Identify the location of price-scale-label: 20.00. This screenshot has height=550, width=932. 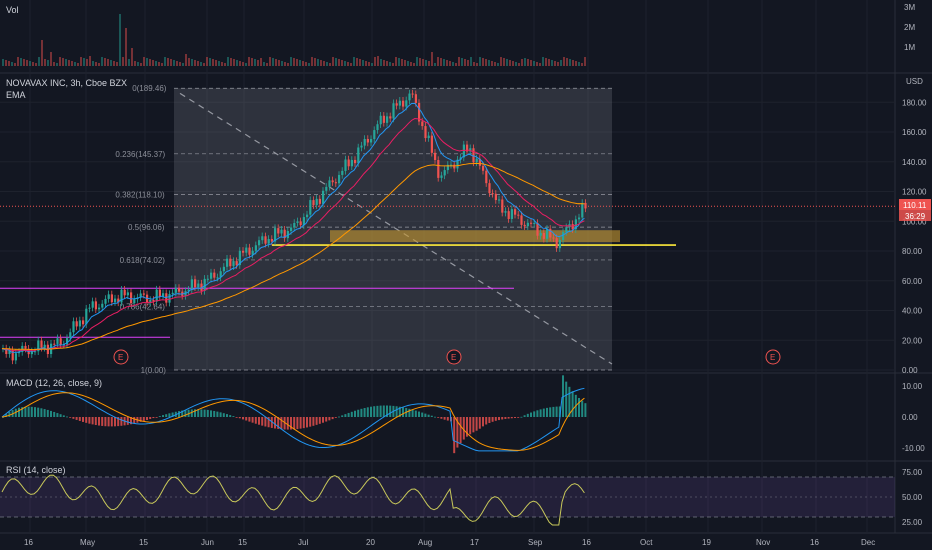
(912, 340).